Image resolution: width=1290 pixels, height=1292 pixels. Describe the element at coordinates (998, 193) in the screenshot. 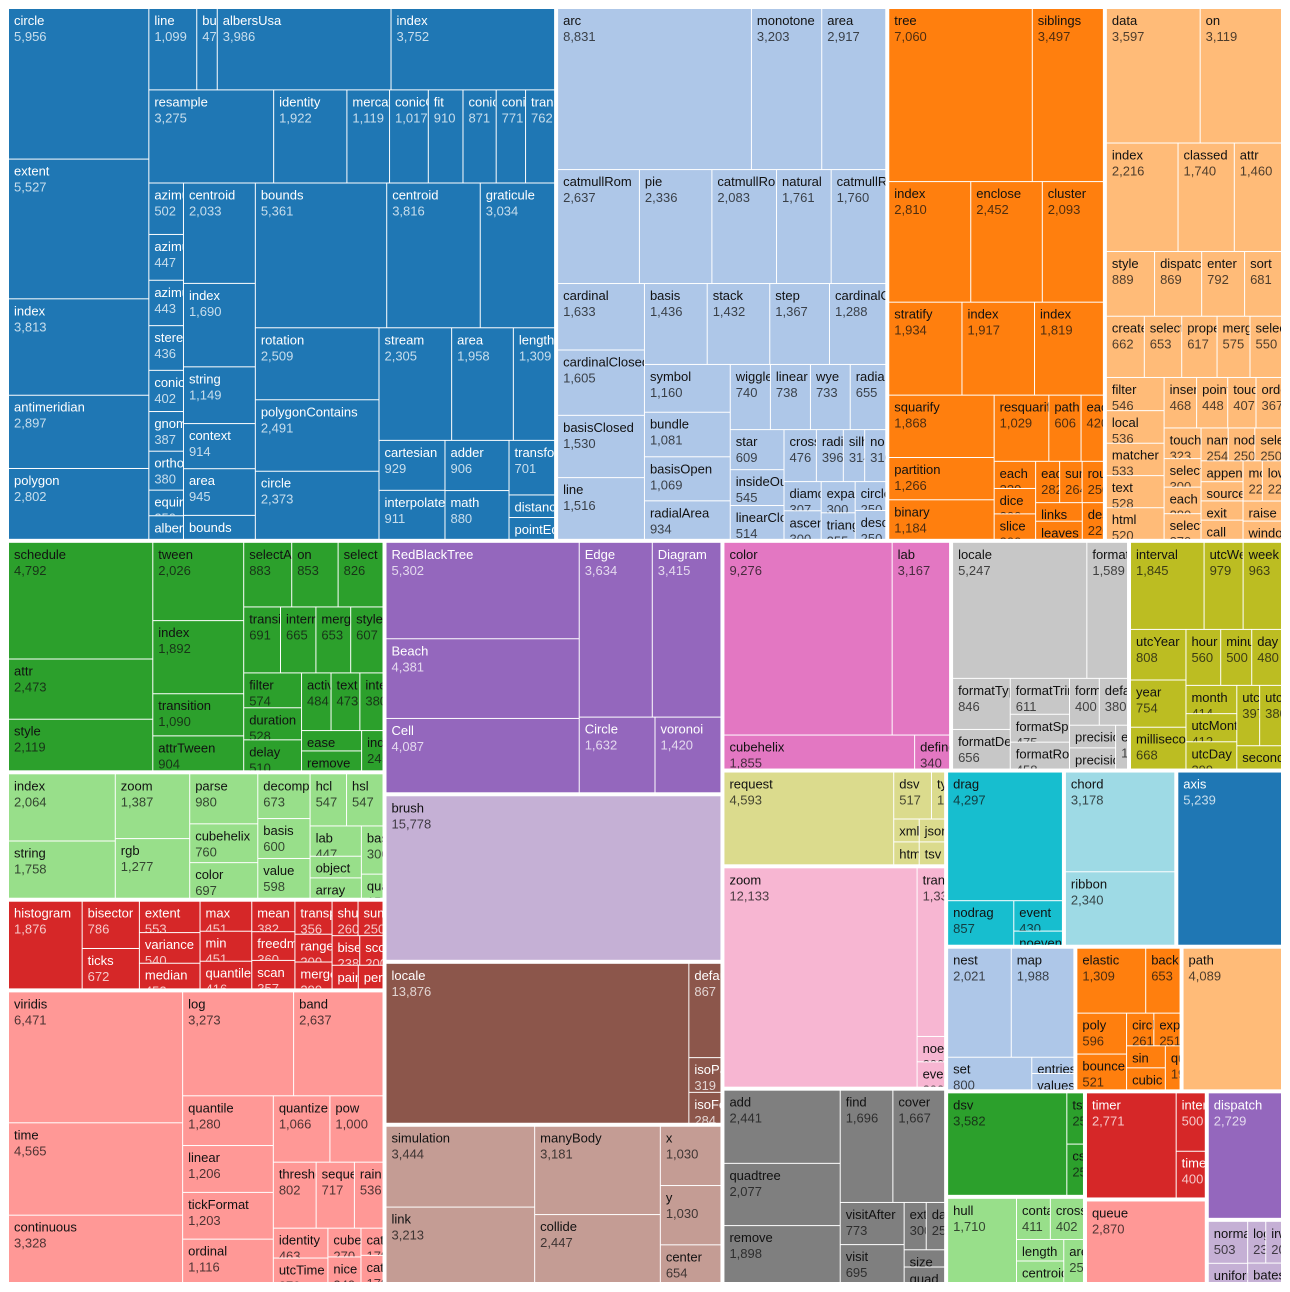

I see `cell-label: enclose` at that location.